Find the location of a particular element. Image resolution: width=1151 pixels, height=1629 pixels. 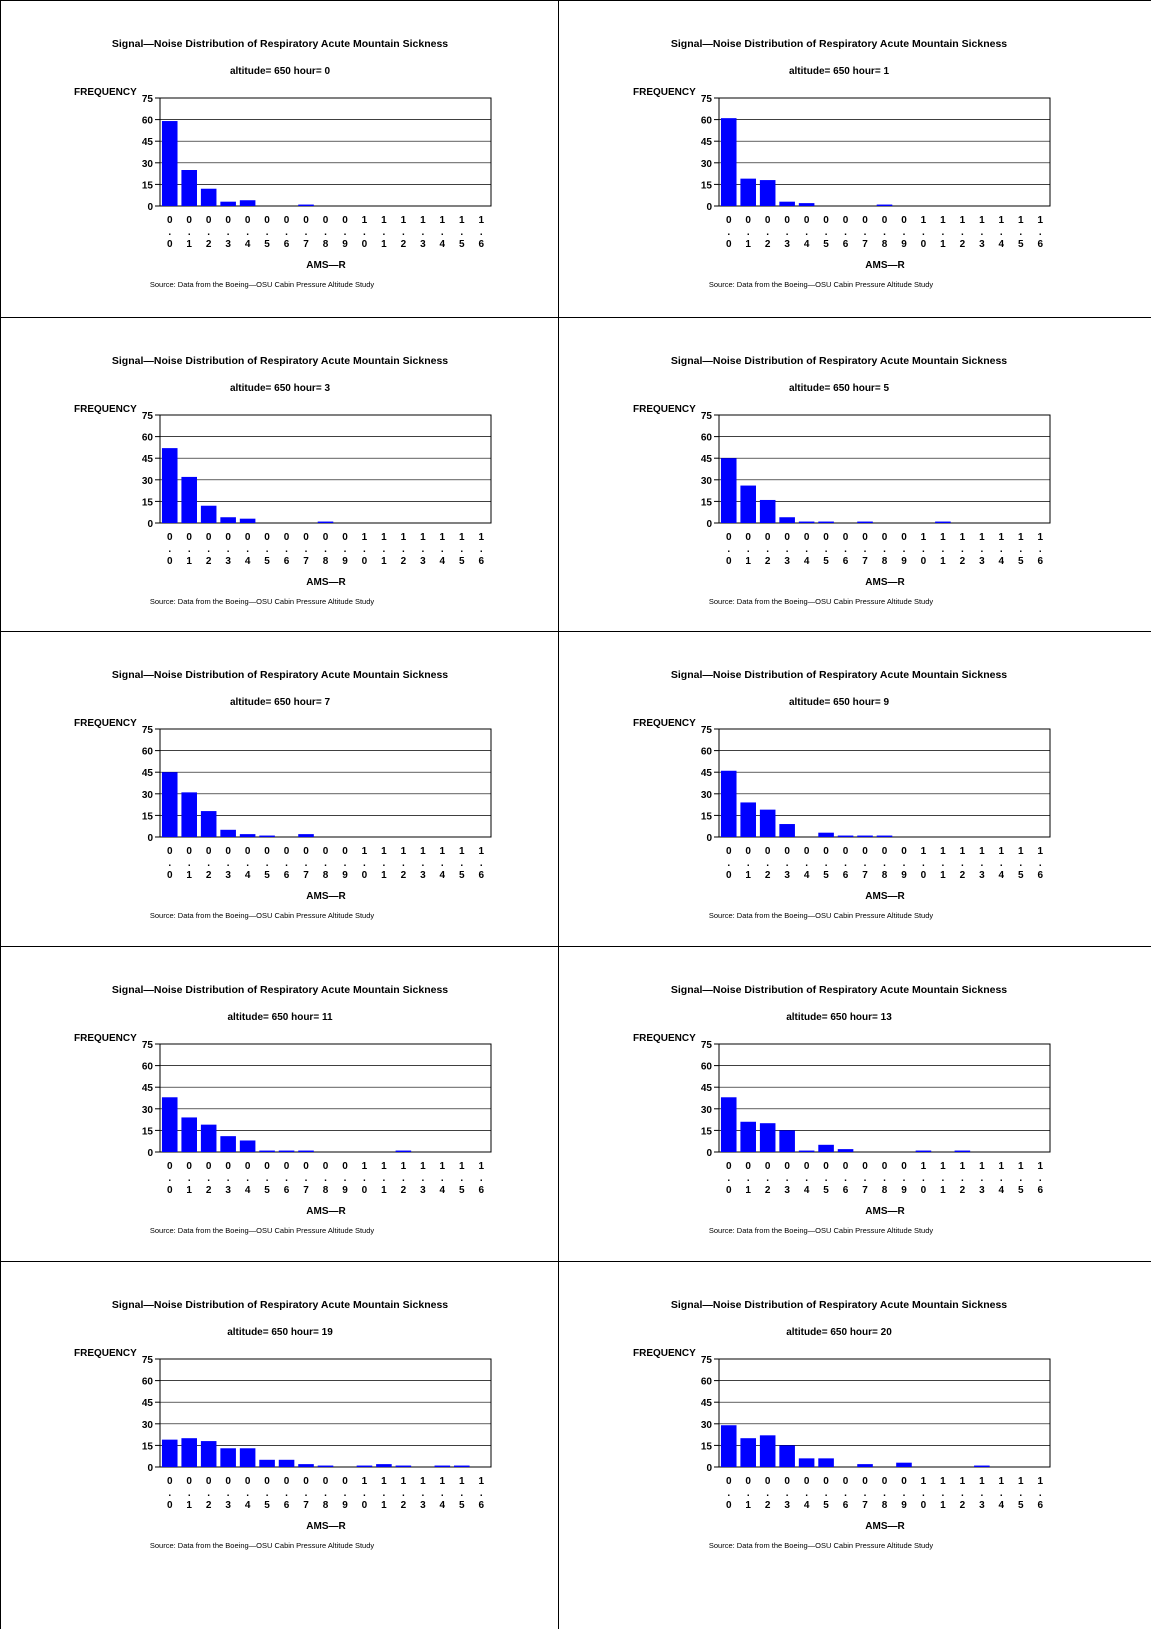

y-axis-label: FREQUENCY is located at coordinates (105, 409).